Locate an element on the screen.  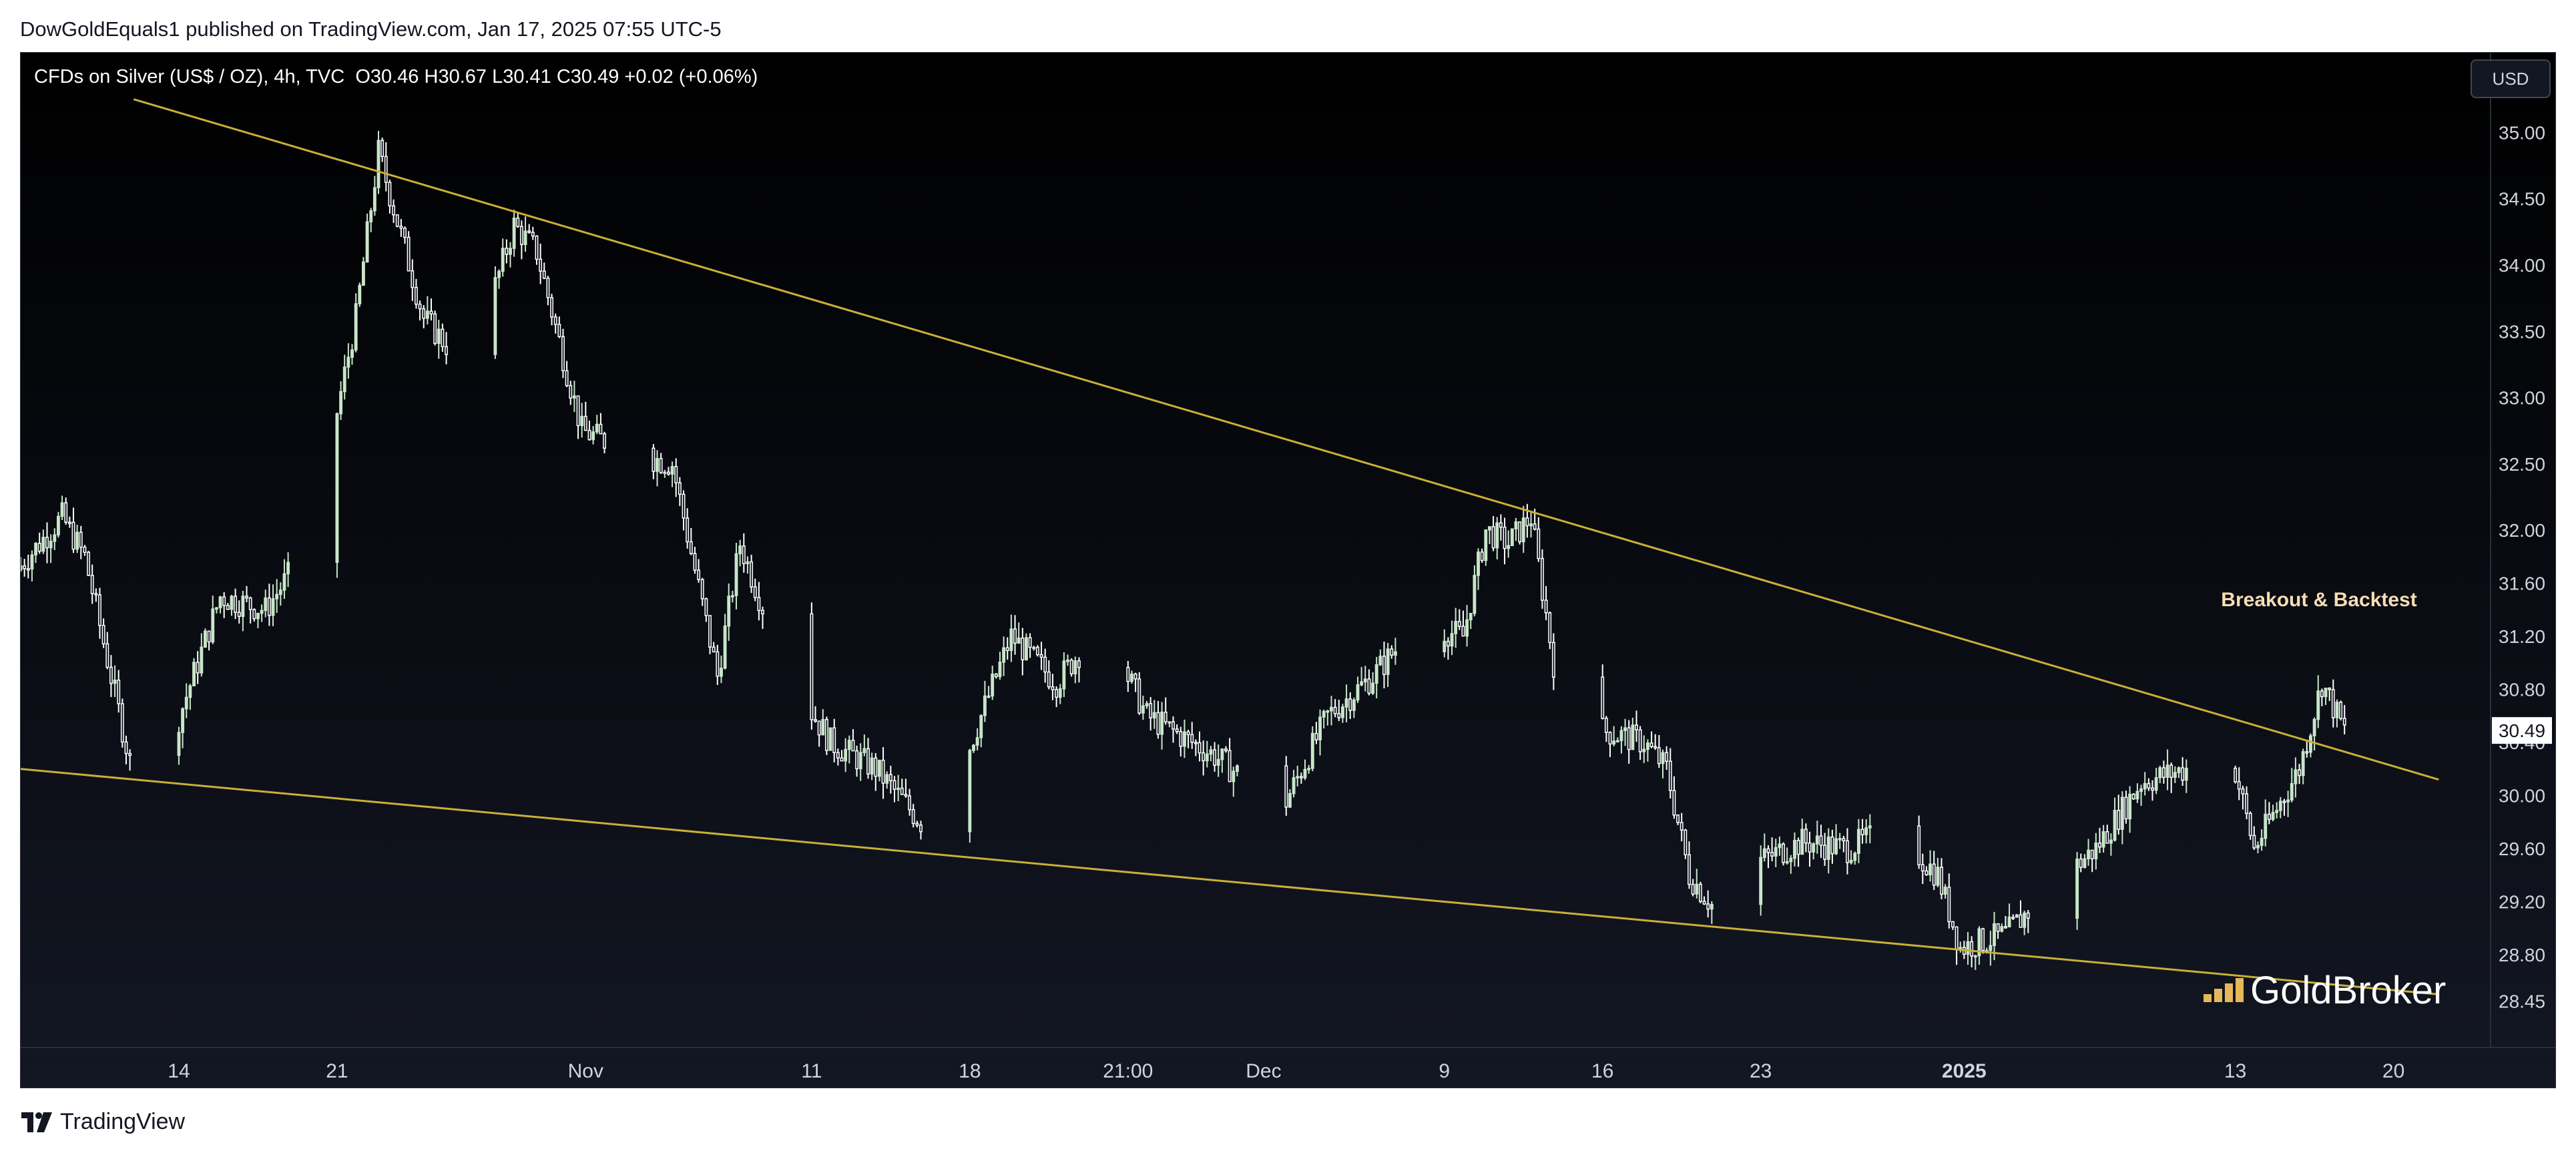
last-price-label: 30.49 is located at coordinates (2522, 730).